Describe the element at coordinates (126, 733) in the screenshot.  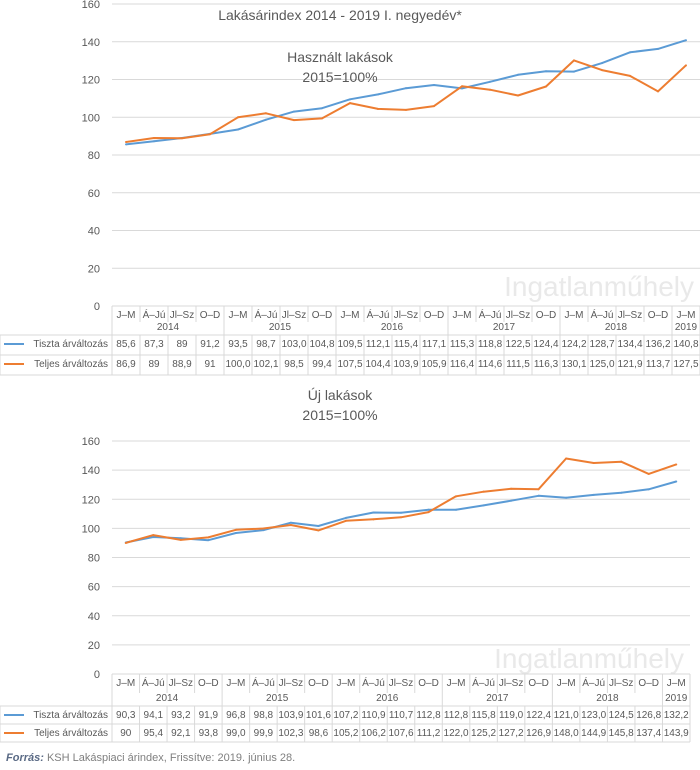
I see `data-label: 90` at that location.